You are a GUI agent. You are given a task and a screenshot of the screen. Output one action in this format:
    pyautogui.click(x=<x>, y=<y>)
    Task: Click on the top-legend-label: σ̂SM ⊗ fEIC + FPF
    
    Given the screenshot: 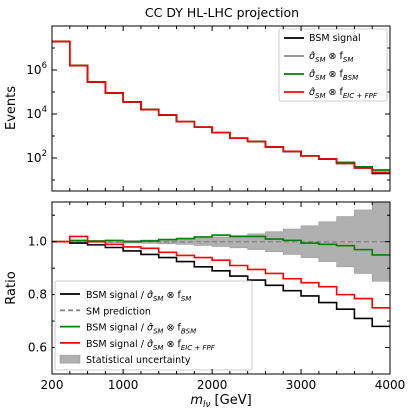 What is the action you would take?
    pyautogui.click(x=343, y=93)
    